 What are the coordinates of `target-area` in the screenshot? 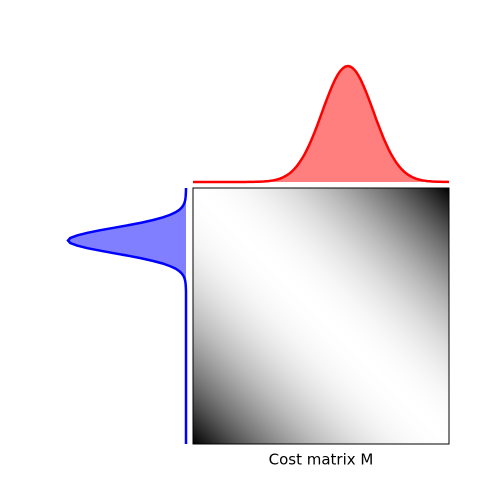 It's located at (321, 124).